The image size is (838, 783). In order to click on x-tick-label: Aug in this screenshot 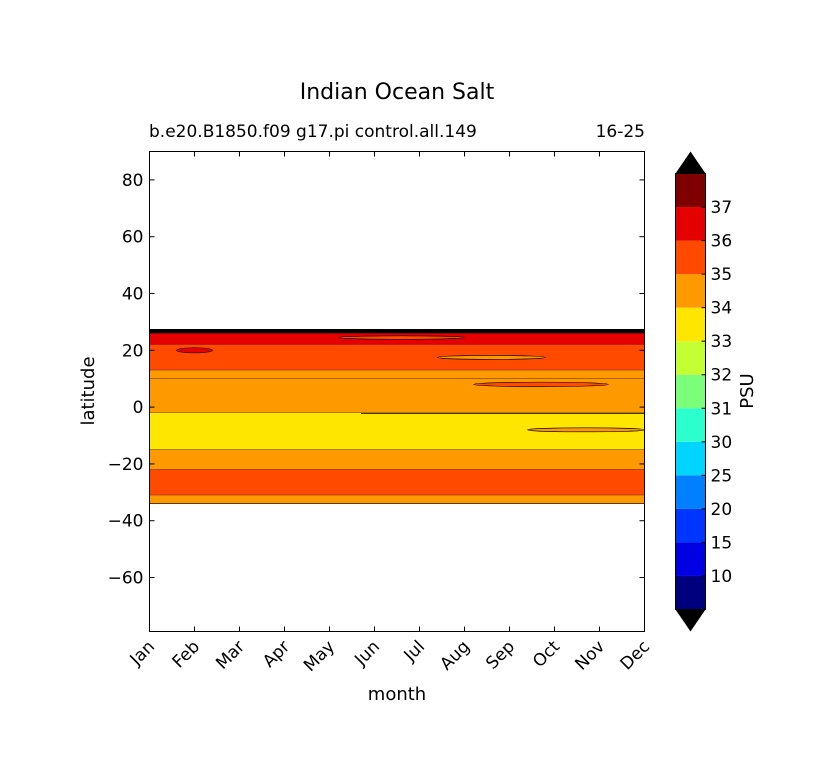, I will do `click(455, 656)`.